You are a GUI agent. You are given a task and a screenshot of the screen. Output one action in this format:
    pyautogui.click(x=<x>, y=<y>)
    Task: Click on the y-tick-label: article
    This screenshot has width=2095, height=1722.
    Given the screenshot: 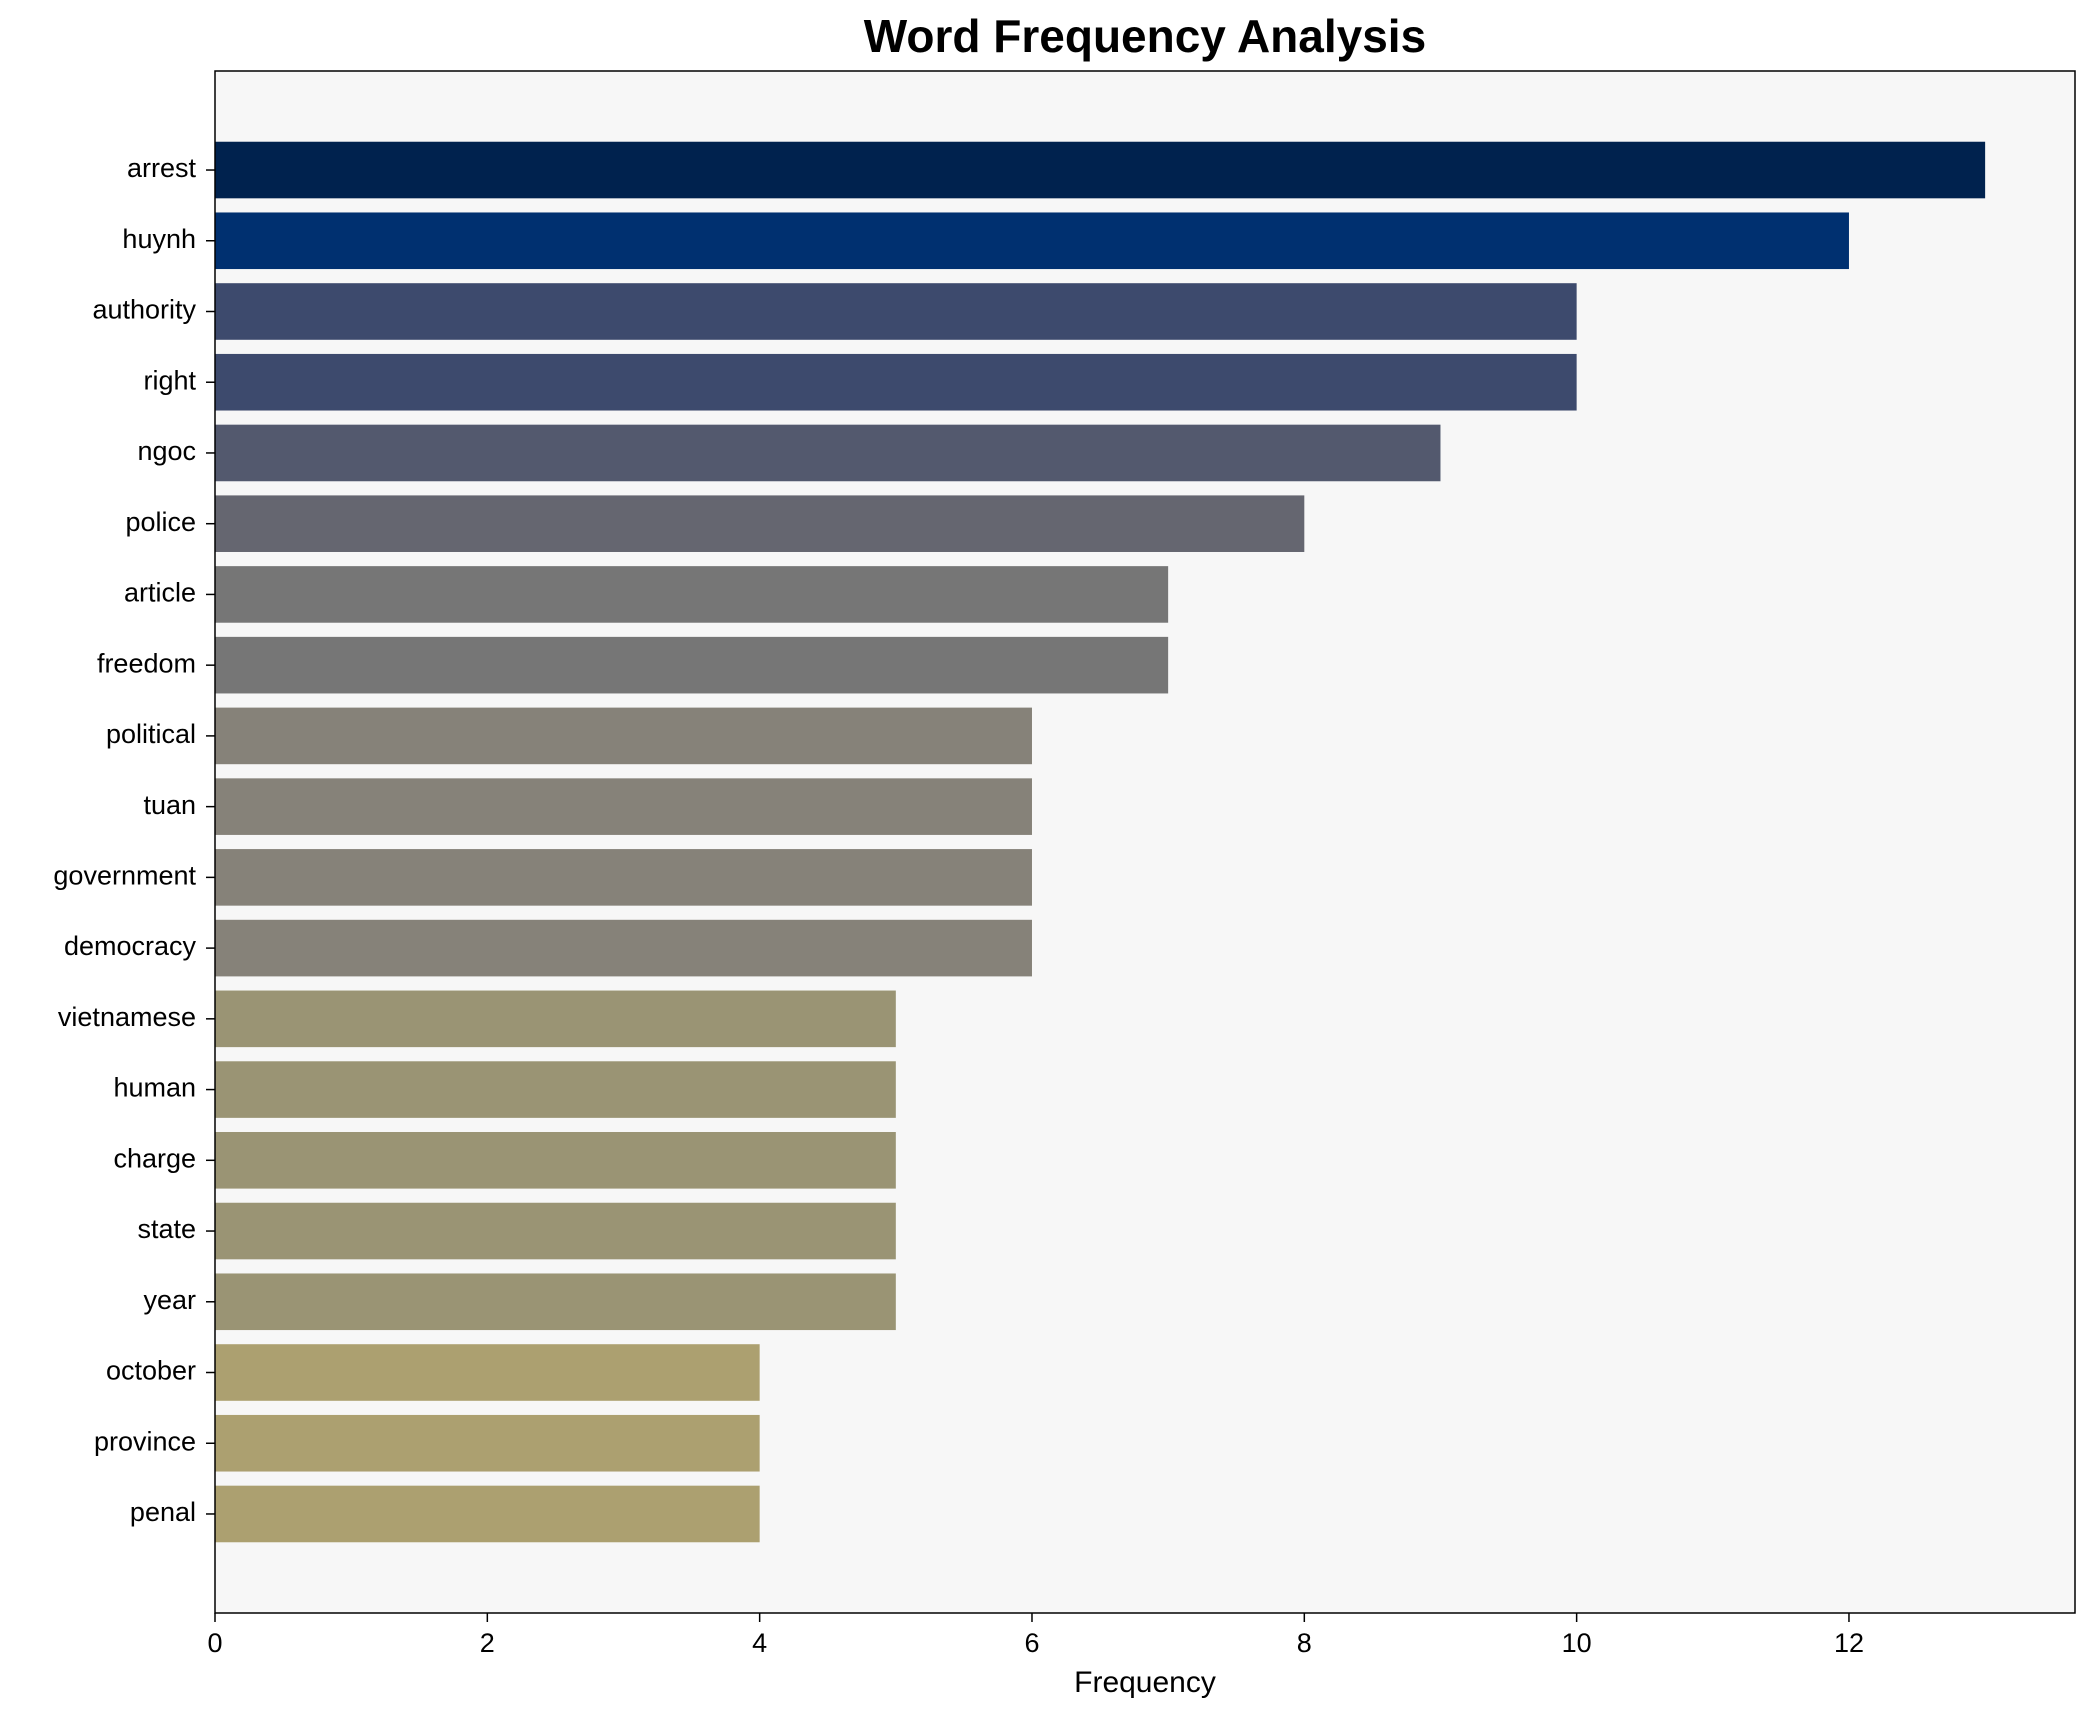 What is the action you would take?
    pyautogui.click(x=160, y=593)
    